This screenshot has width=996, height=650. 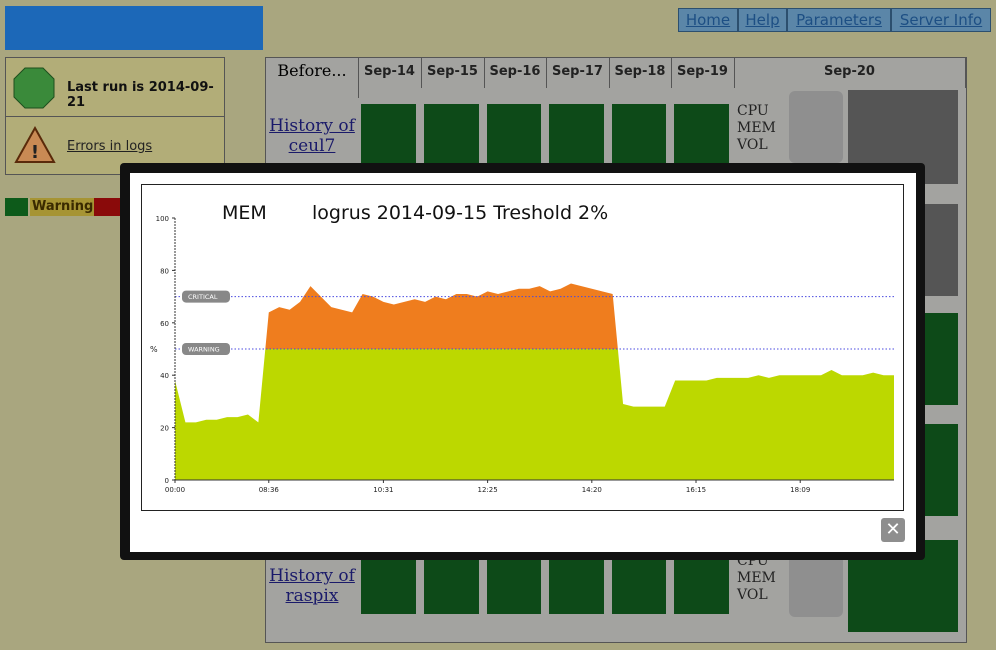 I want to click on x-tick-label: 14:20, so click(x=592, y=490).